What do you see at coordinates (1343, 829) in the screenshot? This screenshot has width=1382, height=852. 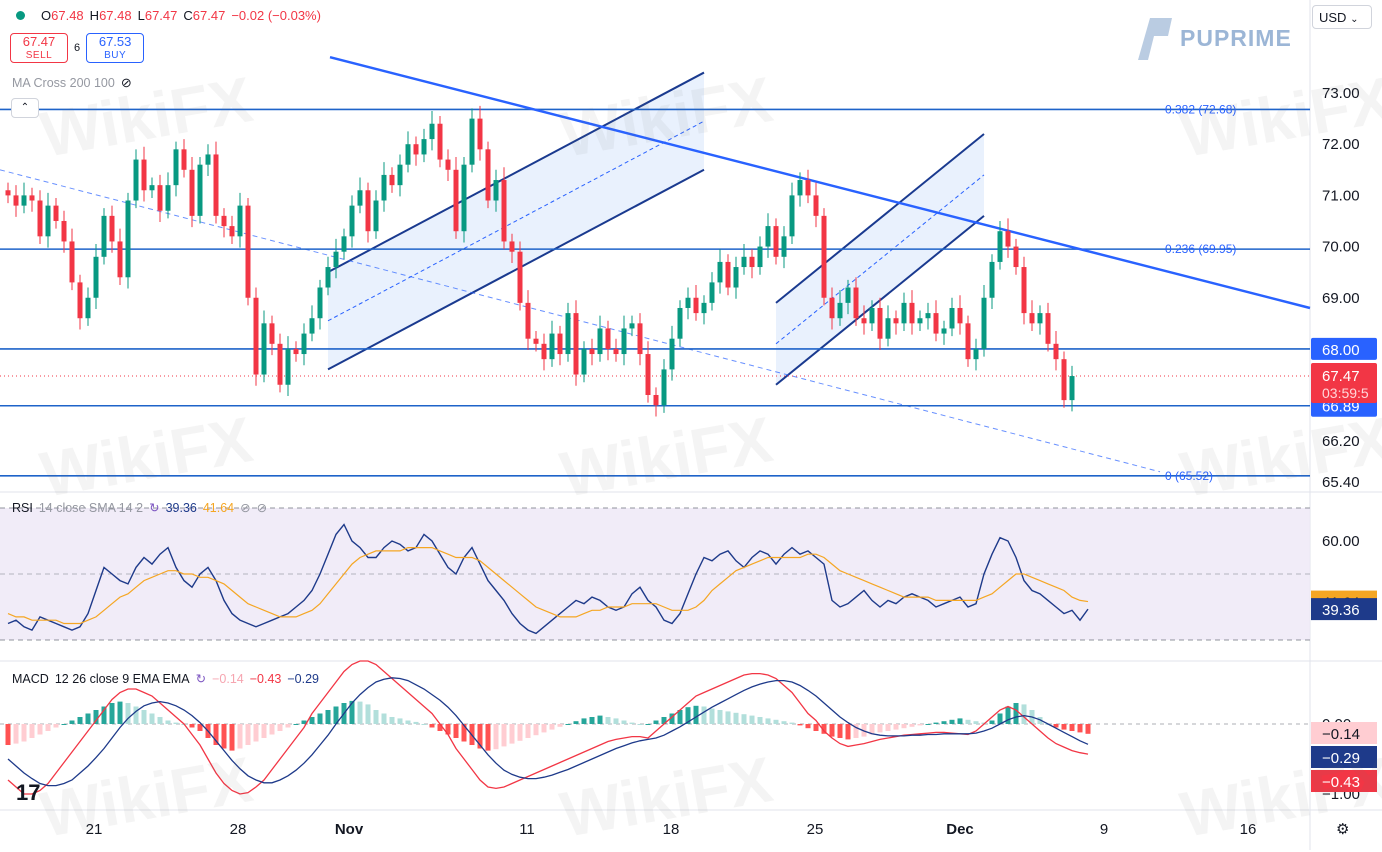 I see `gear-icon: ⚙` at bounding box center [1343, 829].